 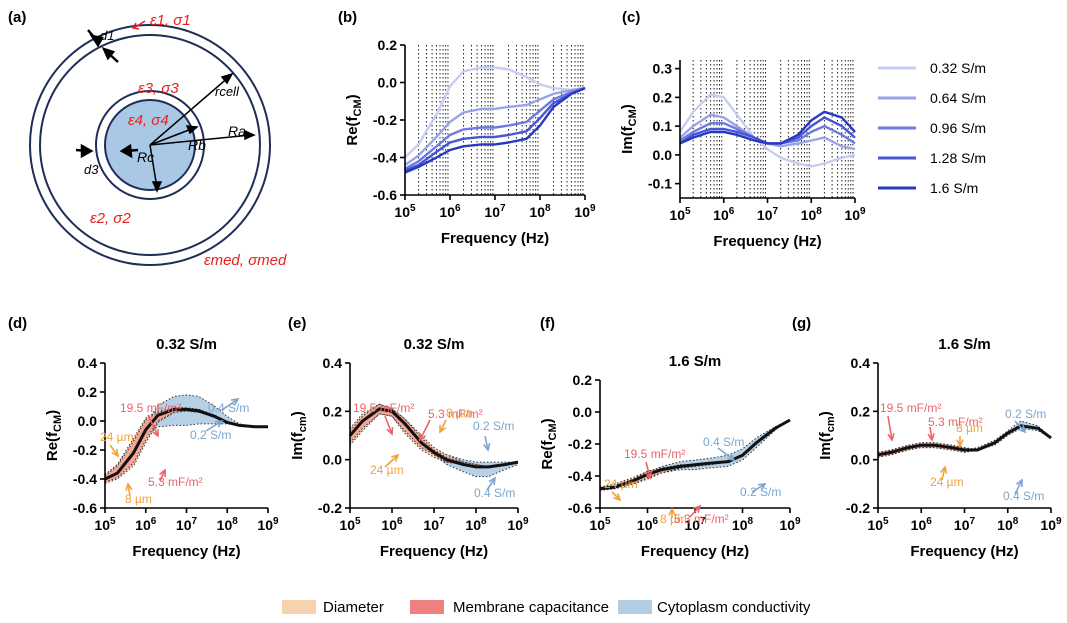 I want to click on band-membrane, so click(x=695, y=455).